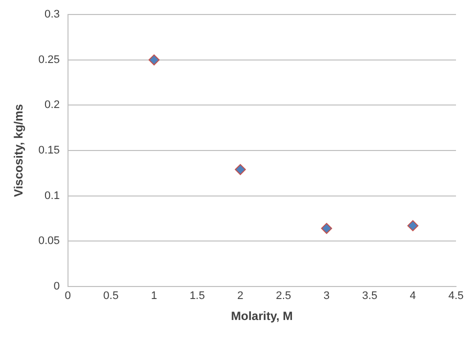 The width and height of the screenshot is (474, 338). Describe the element at coordinates (52, 14) in the screenshot. I see `y-tick-label: 0.3` at that location.